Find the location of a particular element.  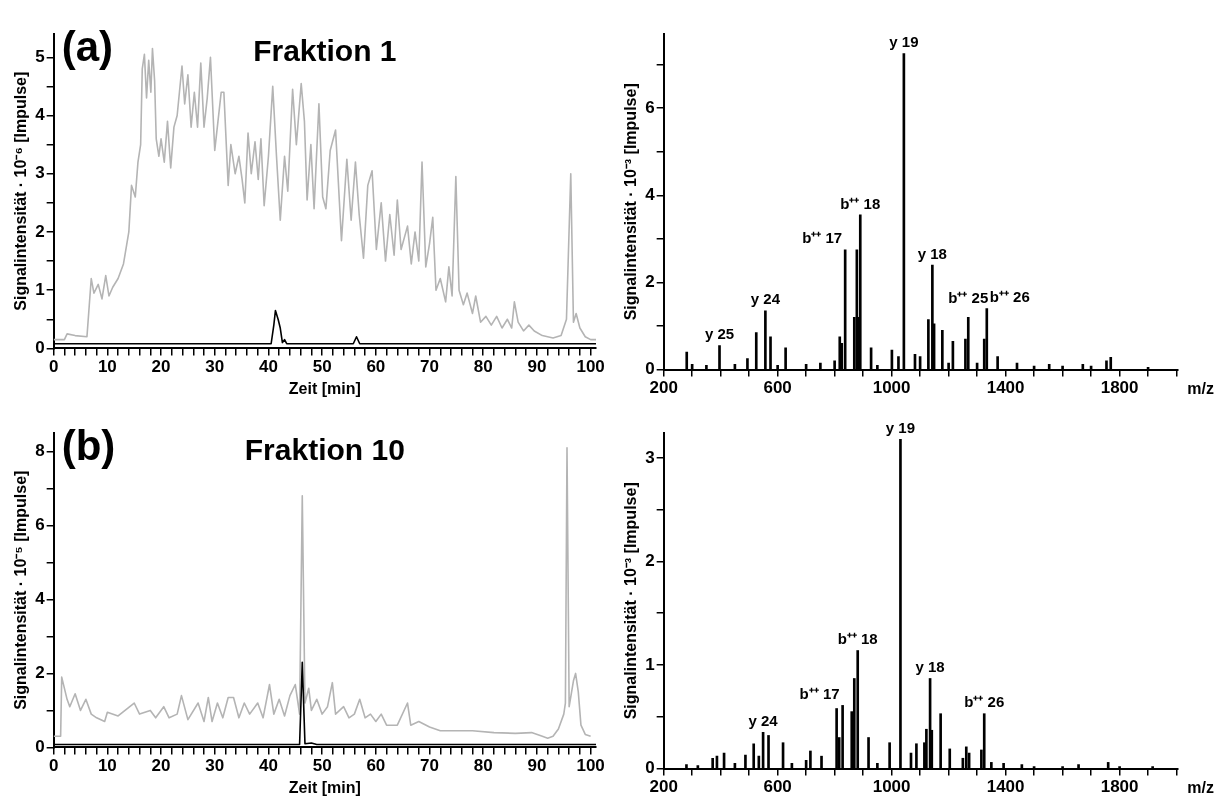

chart-title: Fraktion 10 is located at coordinates (324, 450).